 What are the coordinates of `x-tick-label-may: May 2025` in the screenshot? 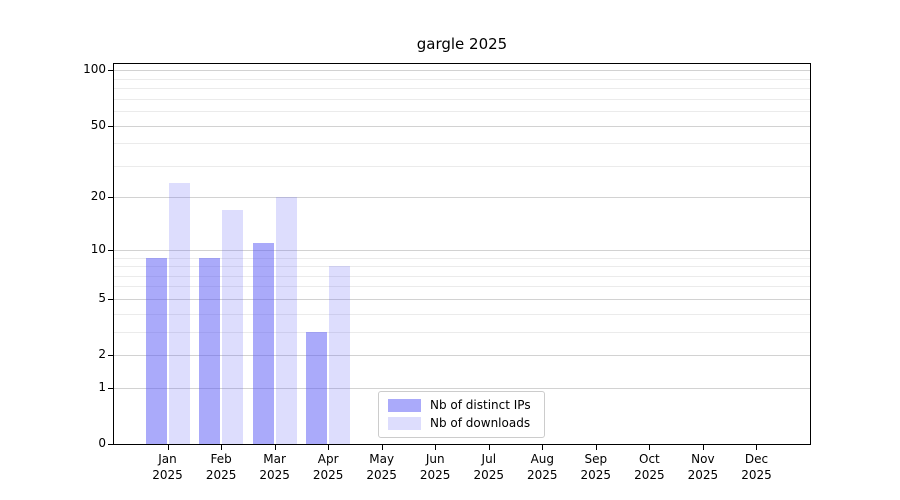 It's located at (381, 467).